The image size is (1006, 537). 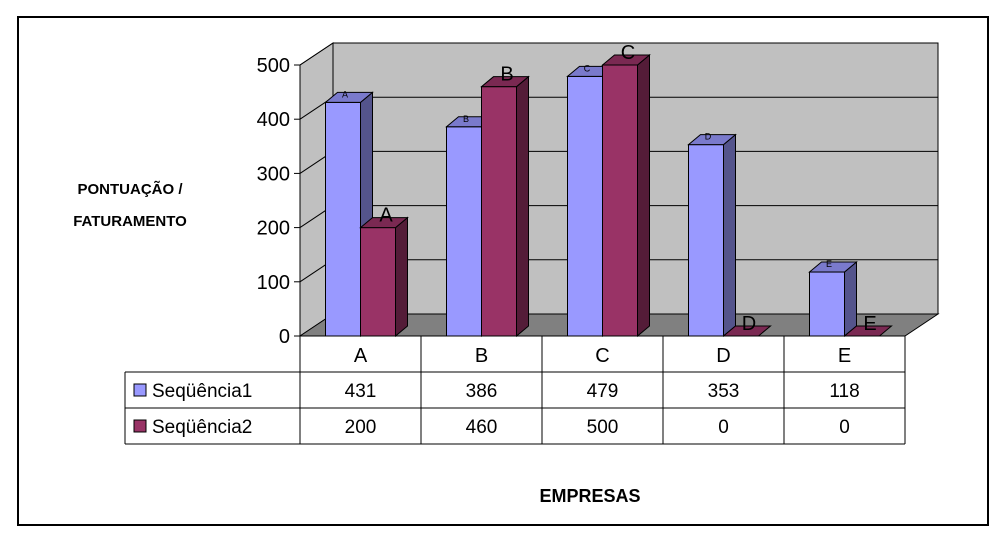 What do you see at coordinates (589, 496) in the screenshot?
I see `x-axis-label: EMPRESAS` at bounding box center [589, 496].